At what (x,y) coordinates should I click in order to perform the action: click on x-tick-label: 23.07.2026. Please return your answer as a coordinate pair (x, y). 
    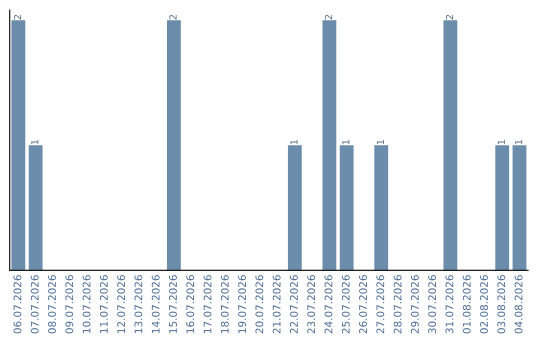
    Looking at the image, I should click on (311, 304).